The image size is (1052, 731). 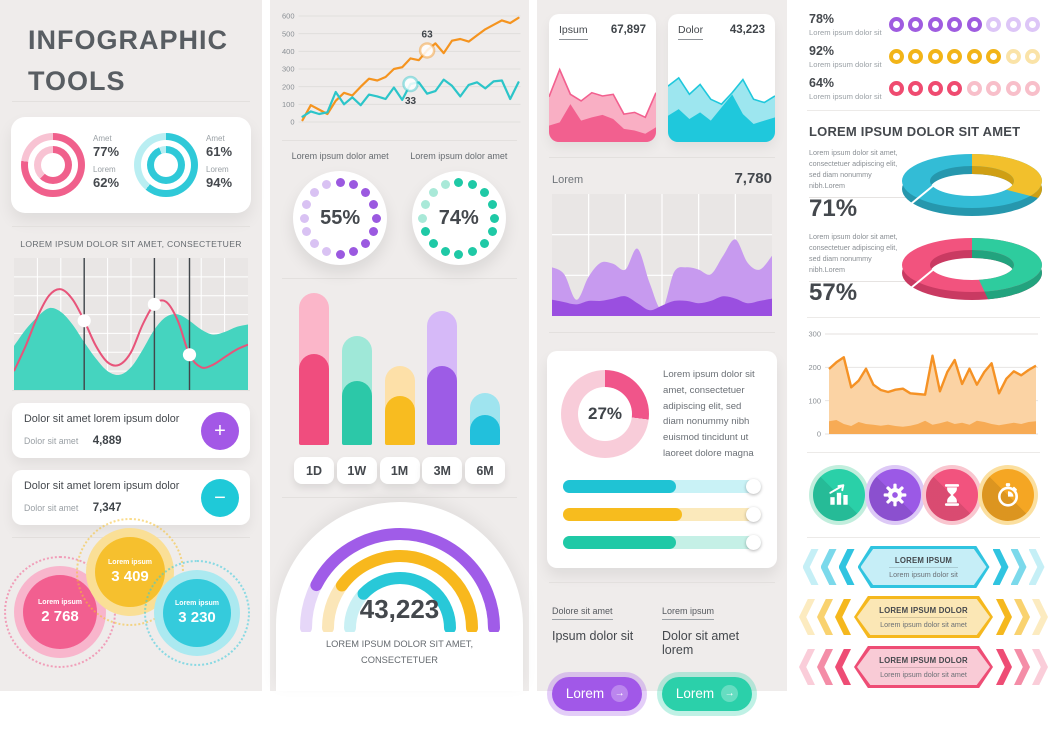 What do you see at coordinates (288, 86) in the screenshot?
I see `svg-text: 200` at bounding box center [288, 86].